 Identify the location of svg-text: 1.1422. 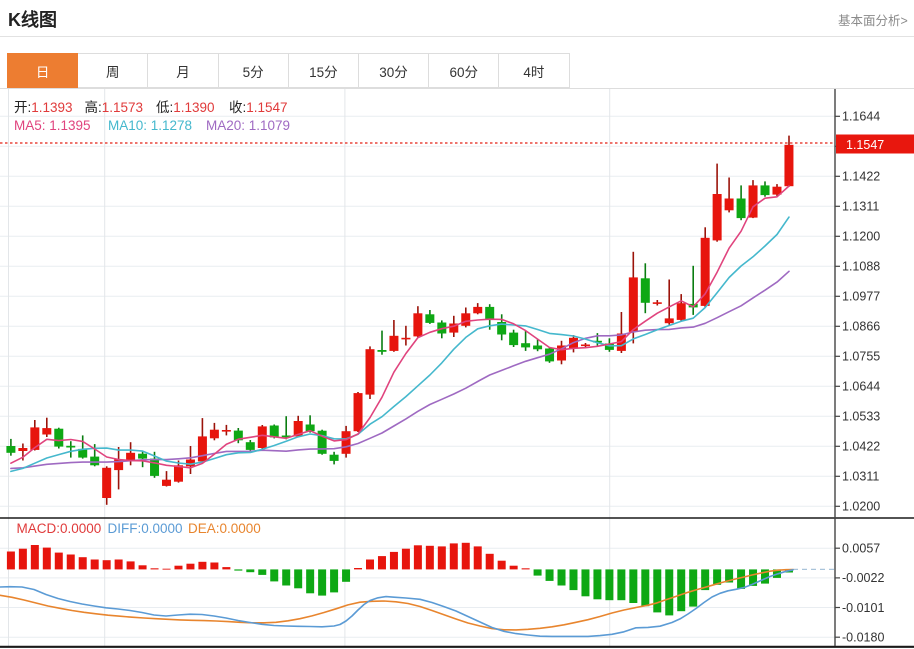
(861, 177).